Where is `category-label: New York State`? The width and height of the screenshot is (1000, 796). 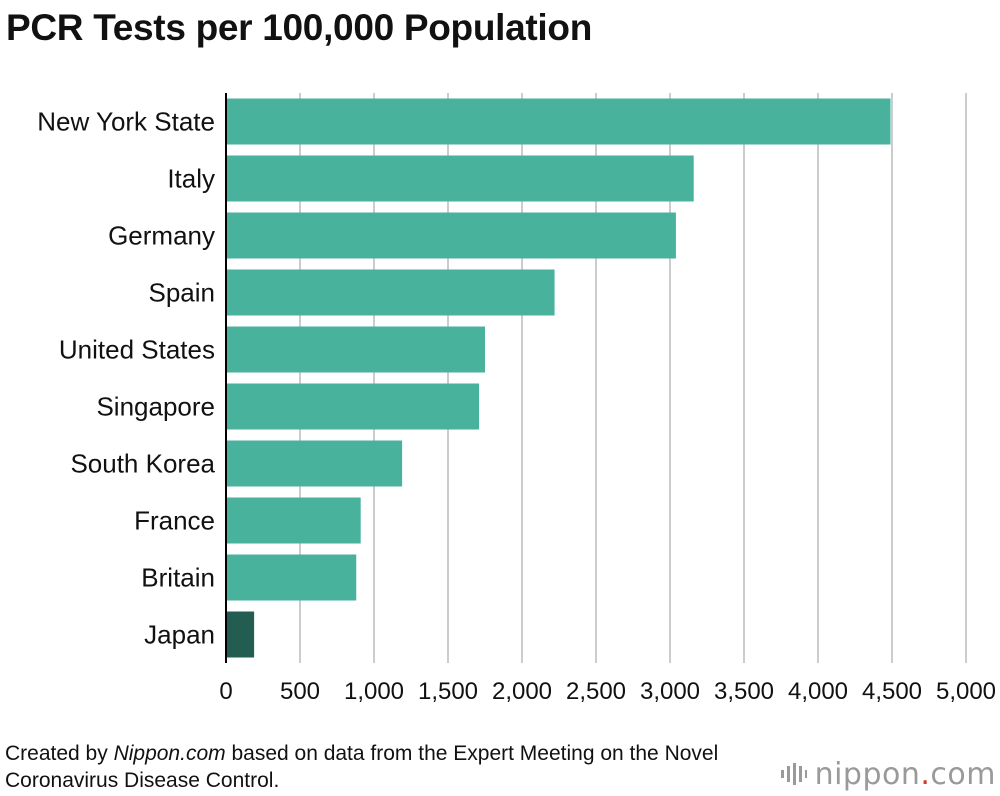 category-label: New York State is located at coordinates (126, 122).